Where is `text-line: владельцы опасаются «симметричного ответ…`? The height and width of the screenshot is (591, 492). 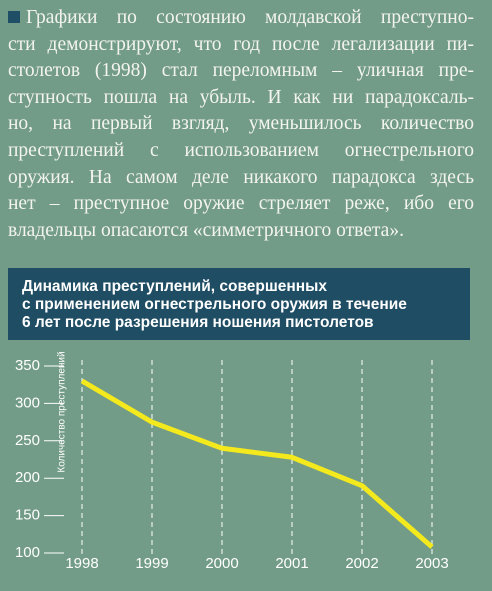
text-line: владельцы опасаются «симметричного ответ… is located at coordinates (241, 231).